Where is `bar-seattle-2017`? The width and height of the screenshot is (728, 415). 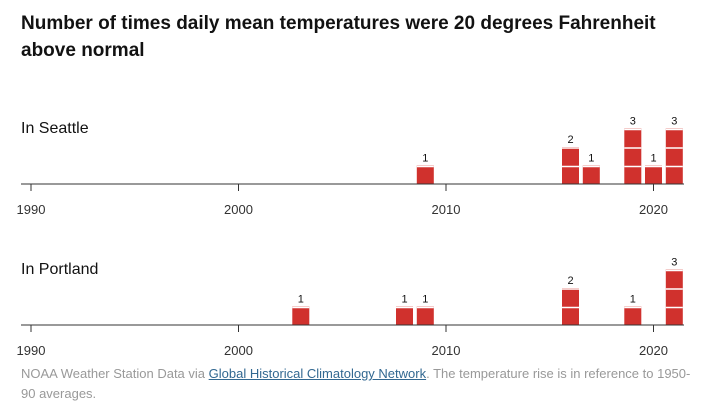
bar-seattle-2017 is located at coordinates (591, 174).